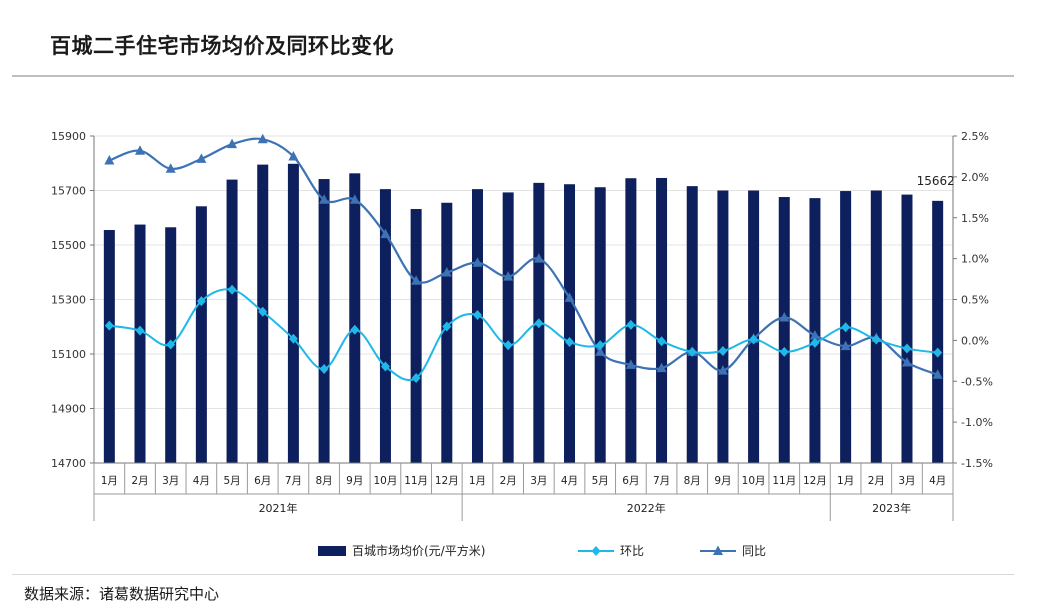  Describe the element at coordinates (600, 481) in the screenshot. I see `month-label: 5月` at that location.